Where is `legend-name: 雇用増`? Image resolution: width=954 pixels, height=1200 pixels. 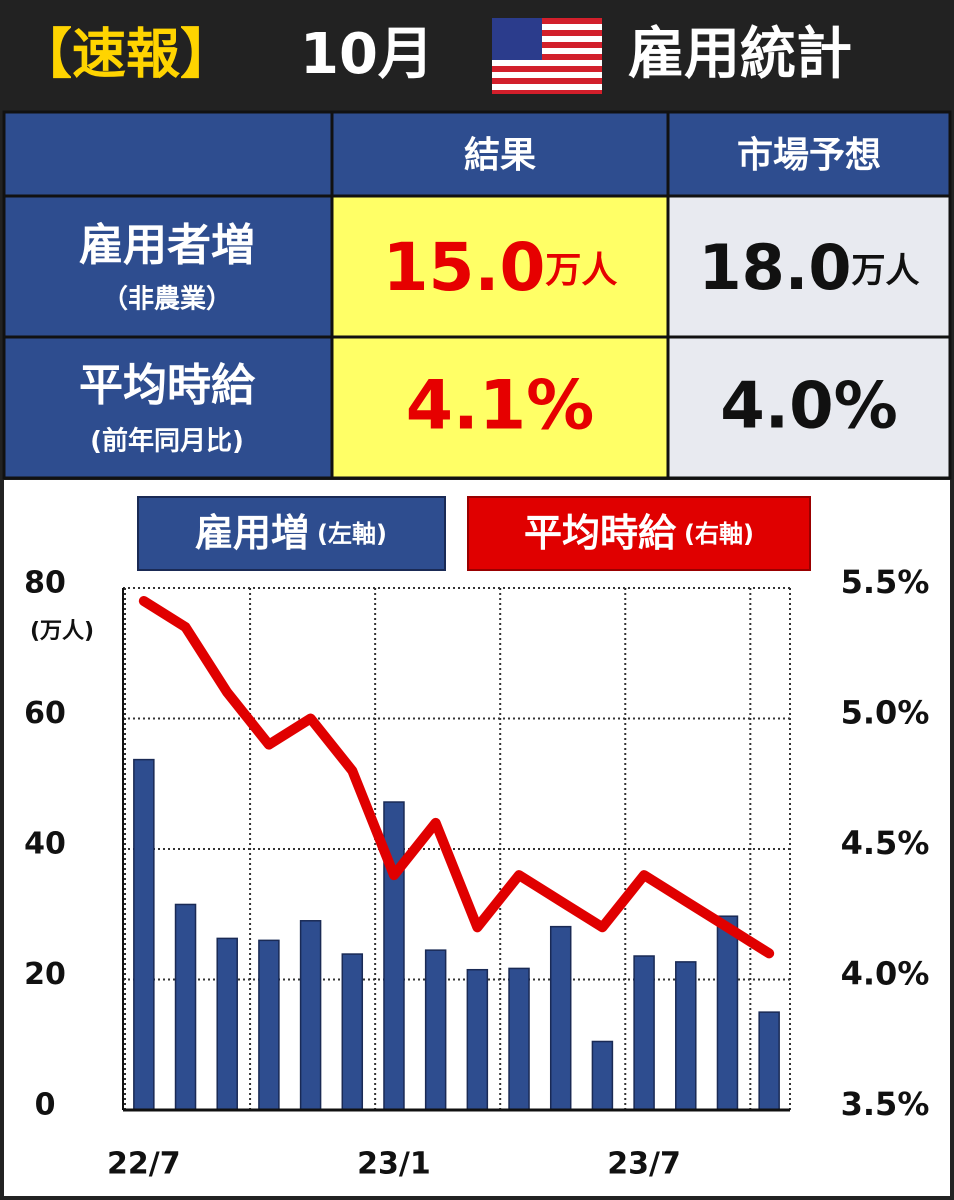 legend-name: 雇用増 is located at coordinates (252, 533).